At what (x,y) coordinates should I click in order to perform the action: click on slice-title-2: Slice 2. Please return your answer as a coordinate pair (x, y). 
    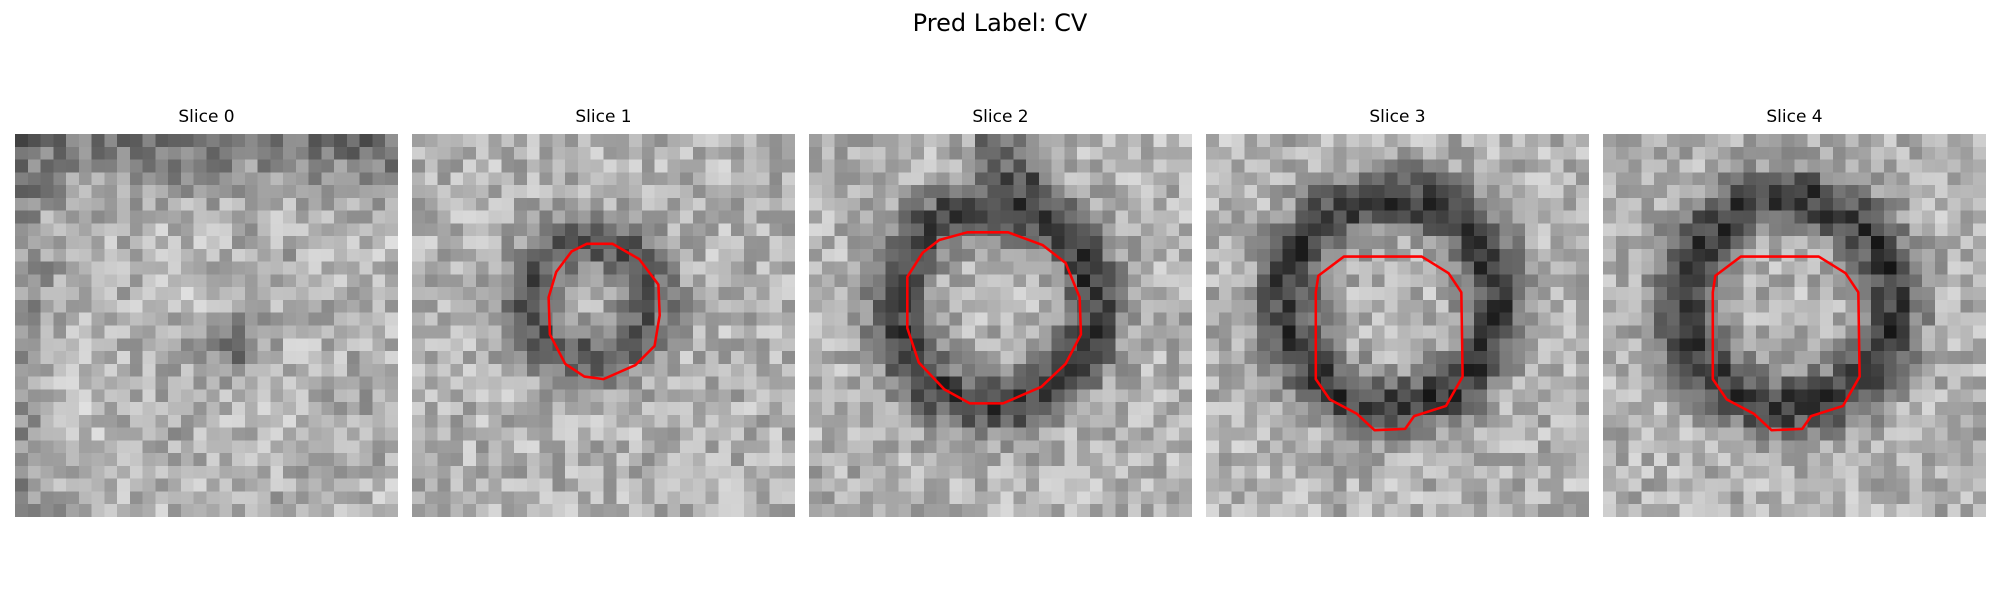
    Looking at the image, I should click on (1000, 117).